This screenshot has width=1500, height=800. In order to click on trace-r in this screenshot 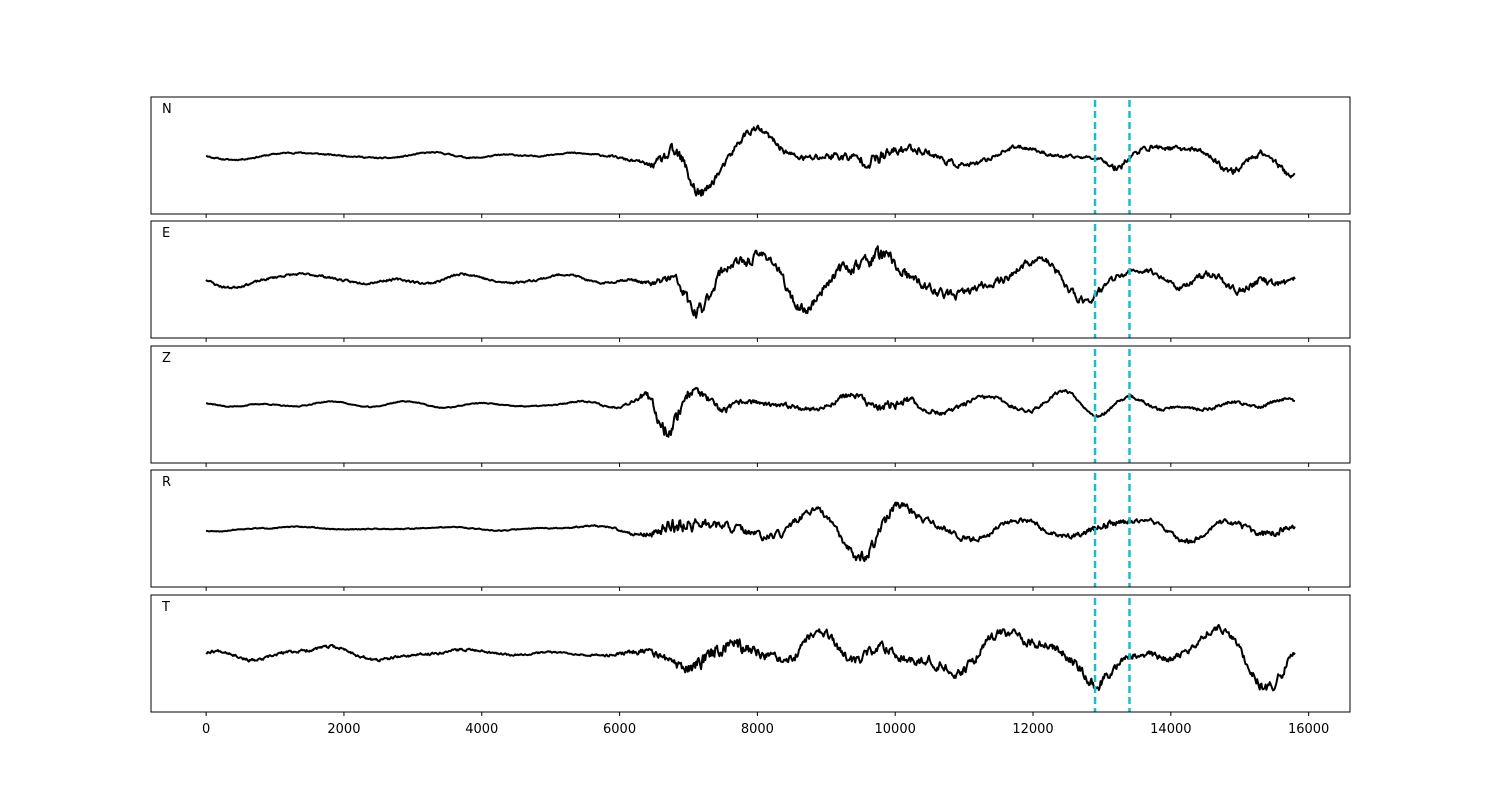, I will do `click(750, 532)`.